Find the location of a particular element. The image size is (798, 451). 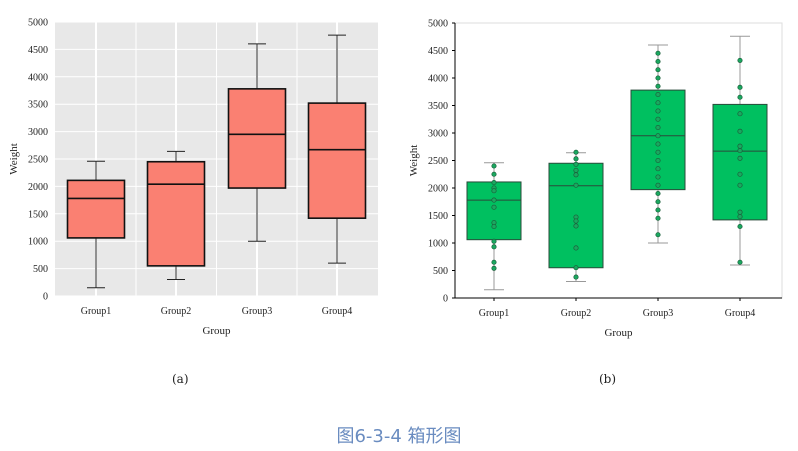

box-group2 is located at coordinates (176, 213).